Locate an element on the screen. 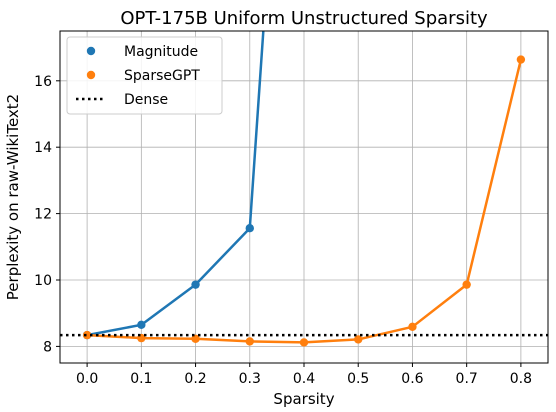 This screenshot has width=556, height=412. x-tick-label: 0.1 is located at coordinates (141, 379).